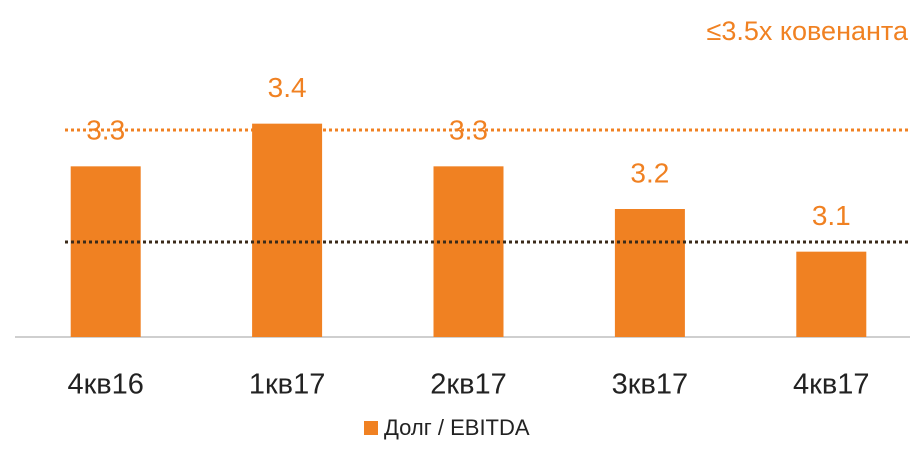 The image size is (917, 465). Describe the element at coordinates (649, 172) in the screenshot. I see `value-label: 3.2` at that location.